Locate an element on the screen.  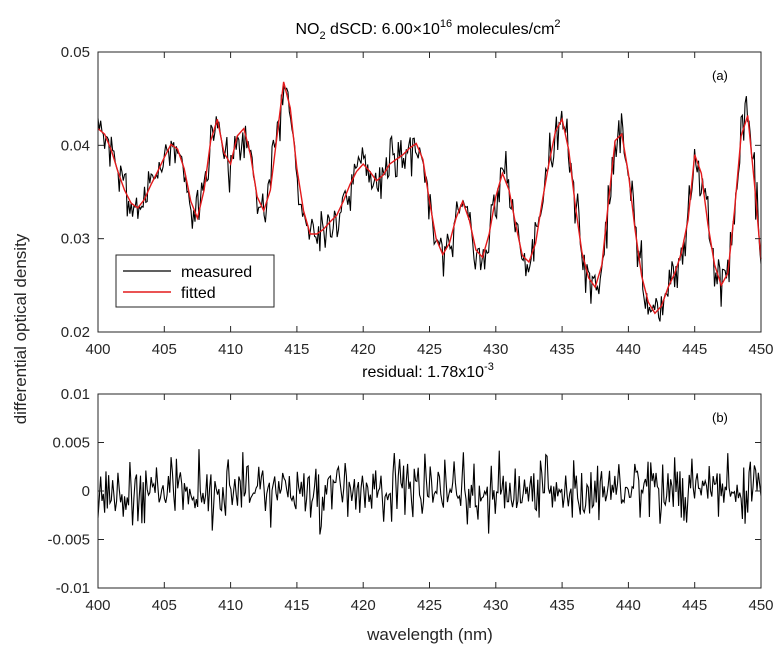
panel-b-x-tick-label: 405 is located at coordinates (164, 605).